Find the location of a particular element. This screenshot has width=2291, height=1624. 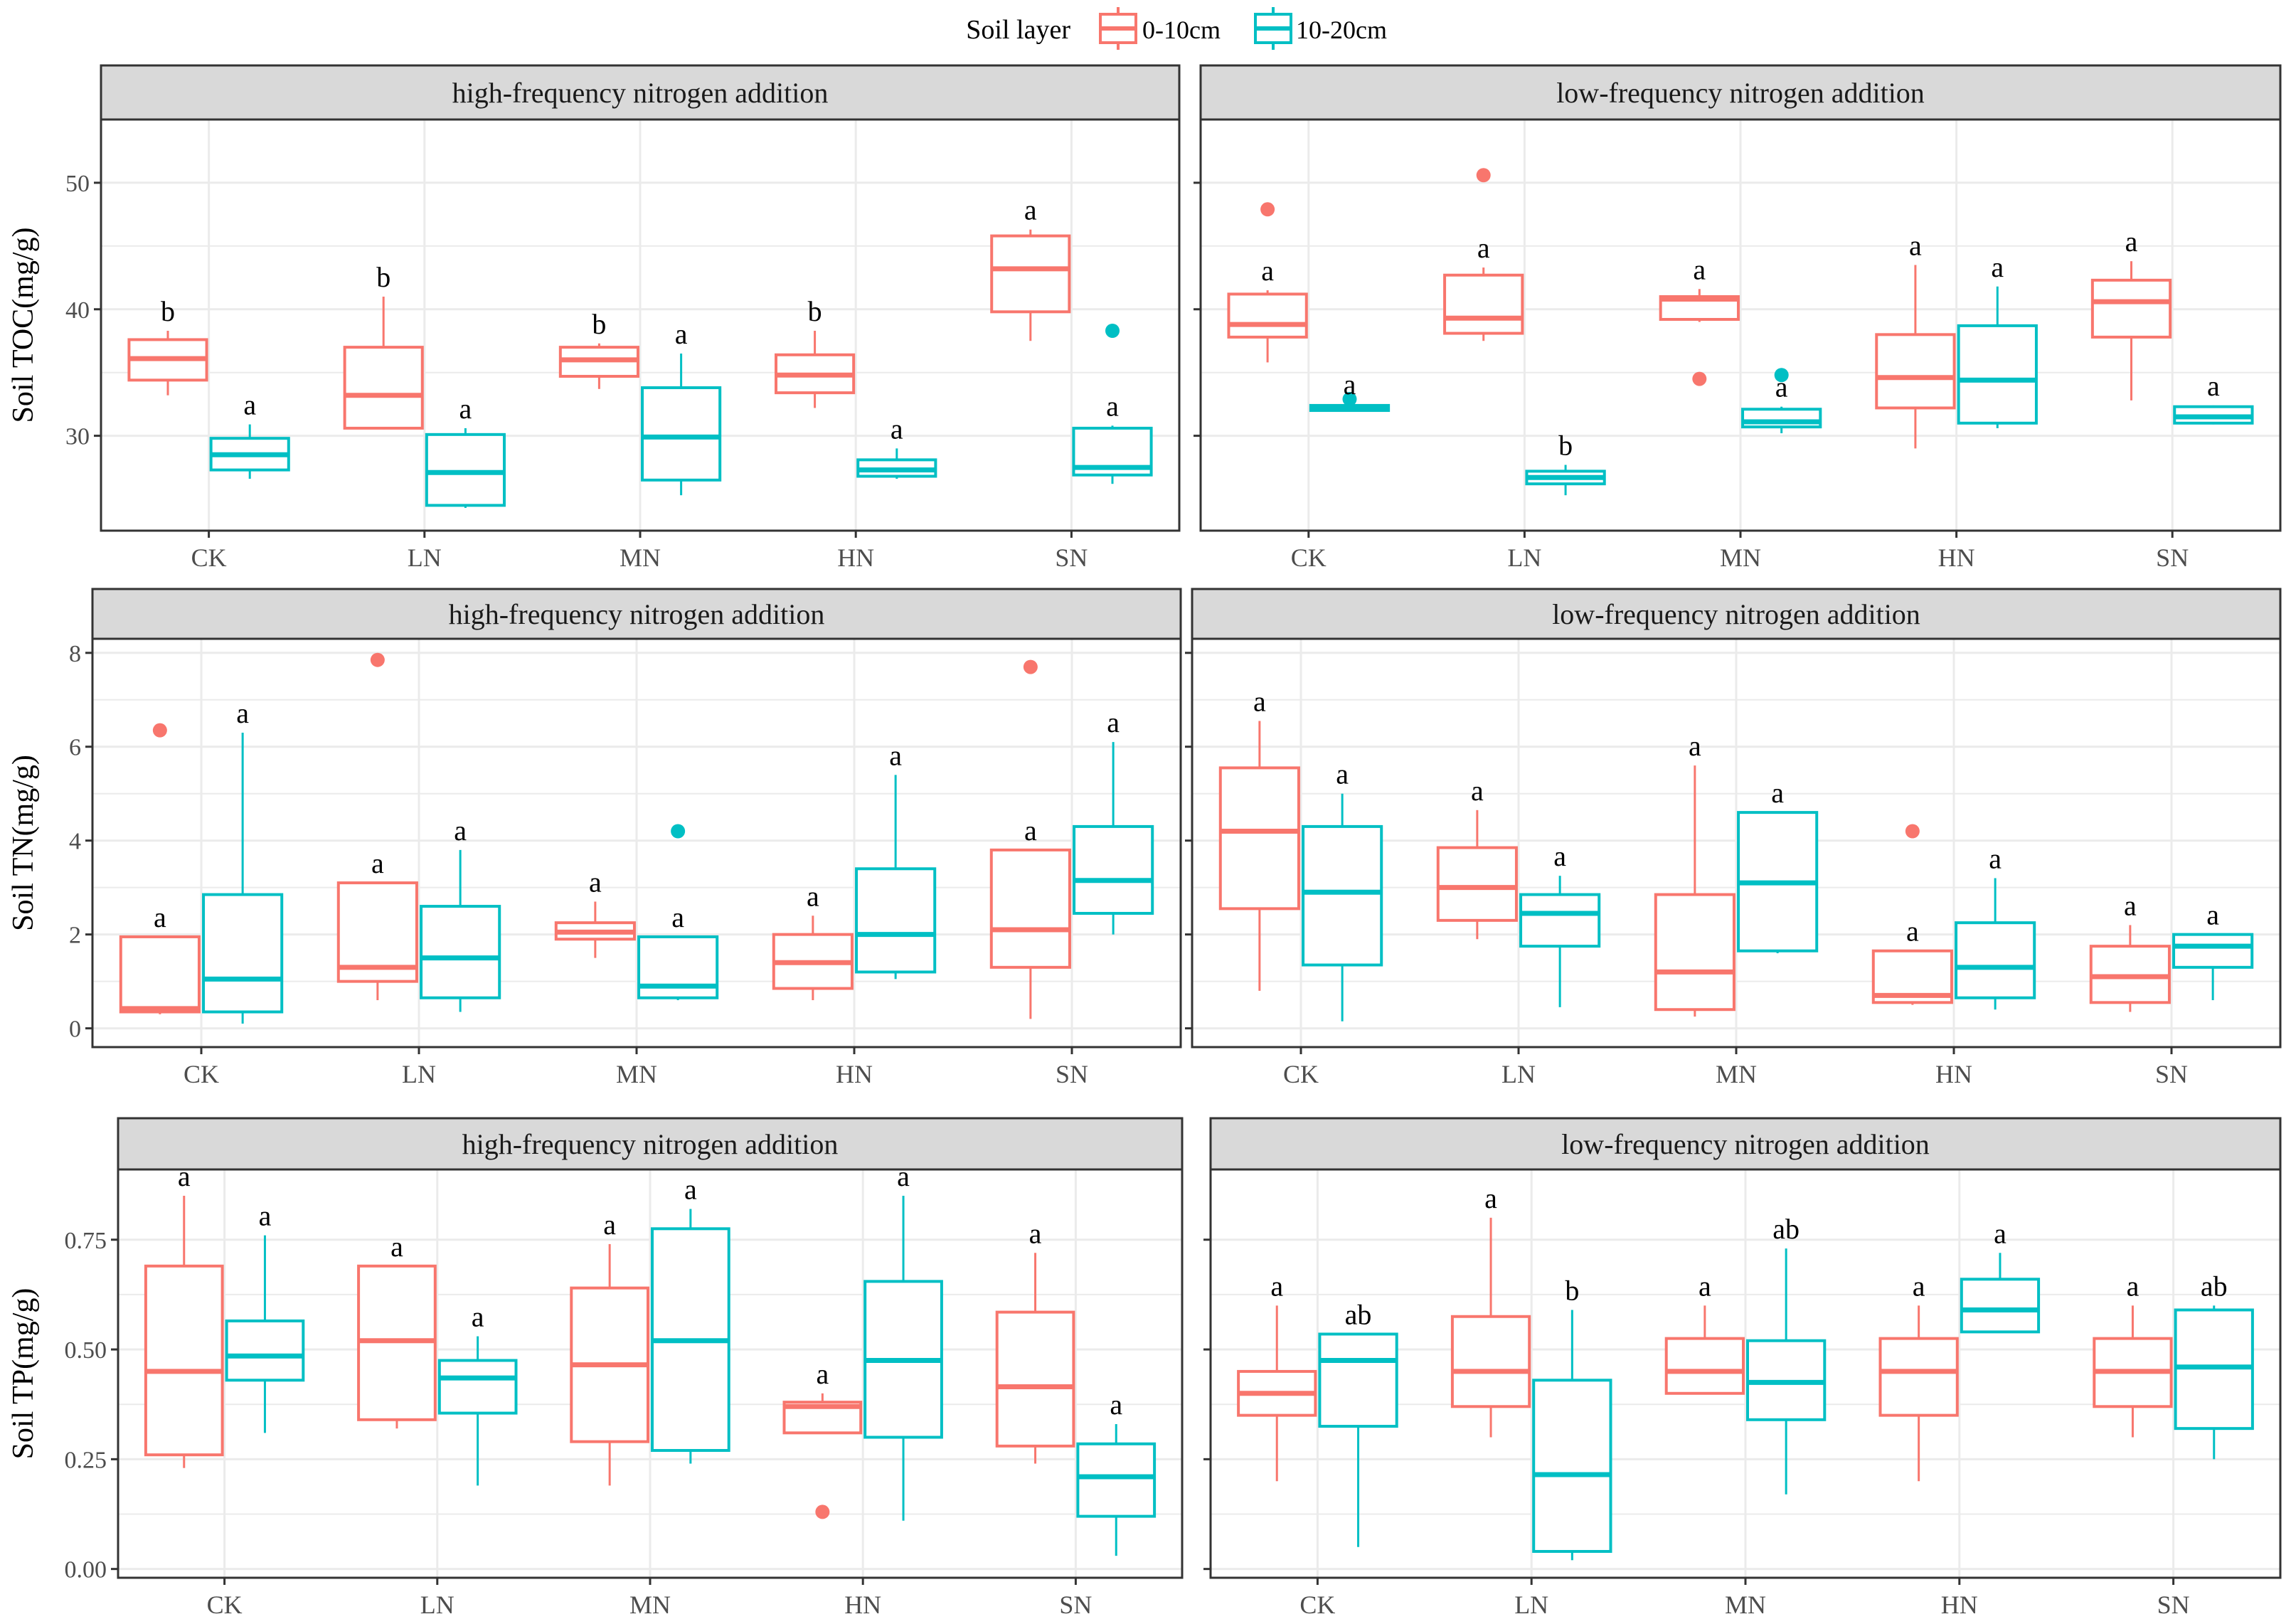

y-tick-label: 2 is located at coordinates (75, 936).